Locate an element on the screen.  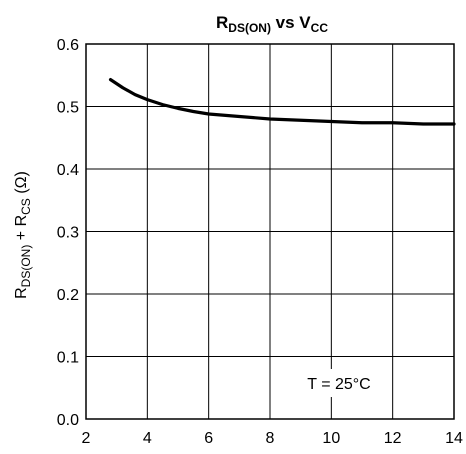
y-tick-labels: 0.0 0.1 0.2 0.3 0.4 0.5 0.6 is located at coordinates (68, 233).